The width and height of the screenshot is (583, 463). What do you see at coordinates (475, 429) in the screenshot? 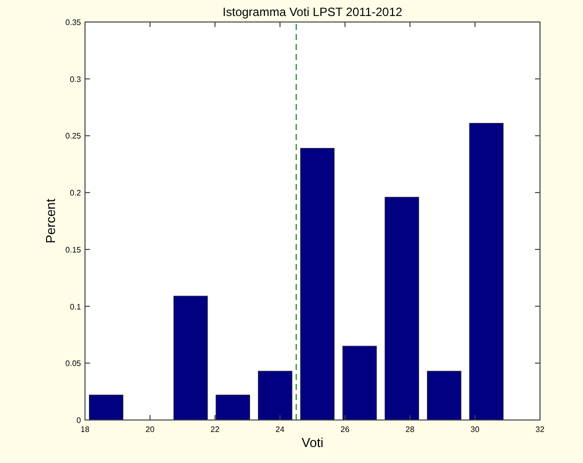
I see `x-tick-label: 30` at bounding box center [475, 429].